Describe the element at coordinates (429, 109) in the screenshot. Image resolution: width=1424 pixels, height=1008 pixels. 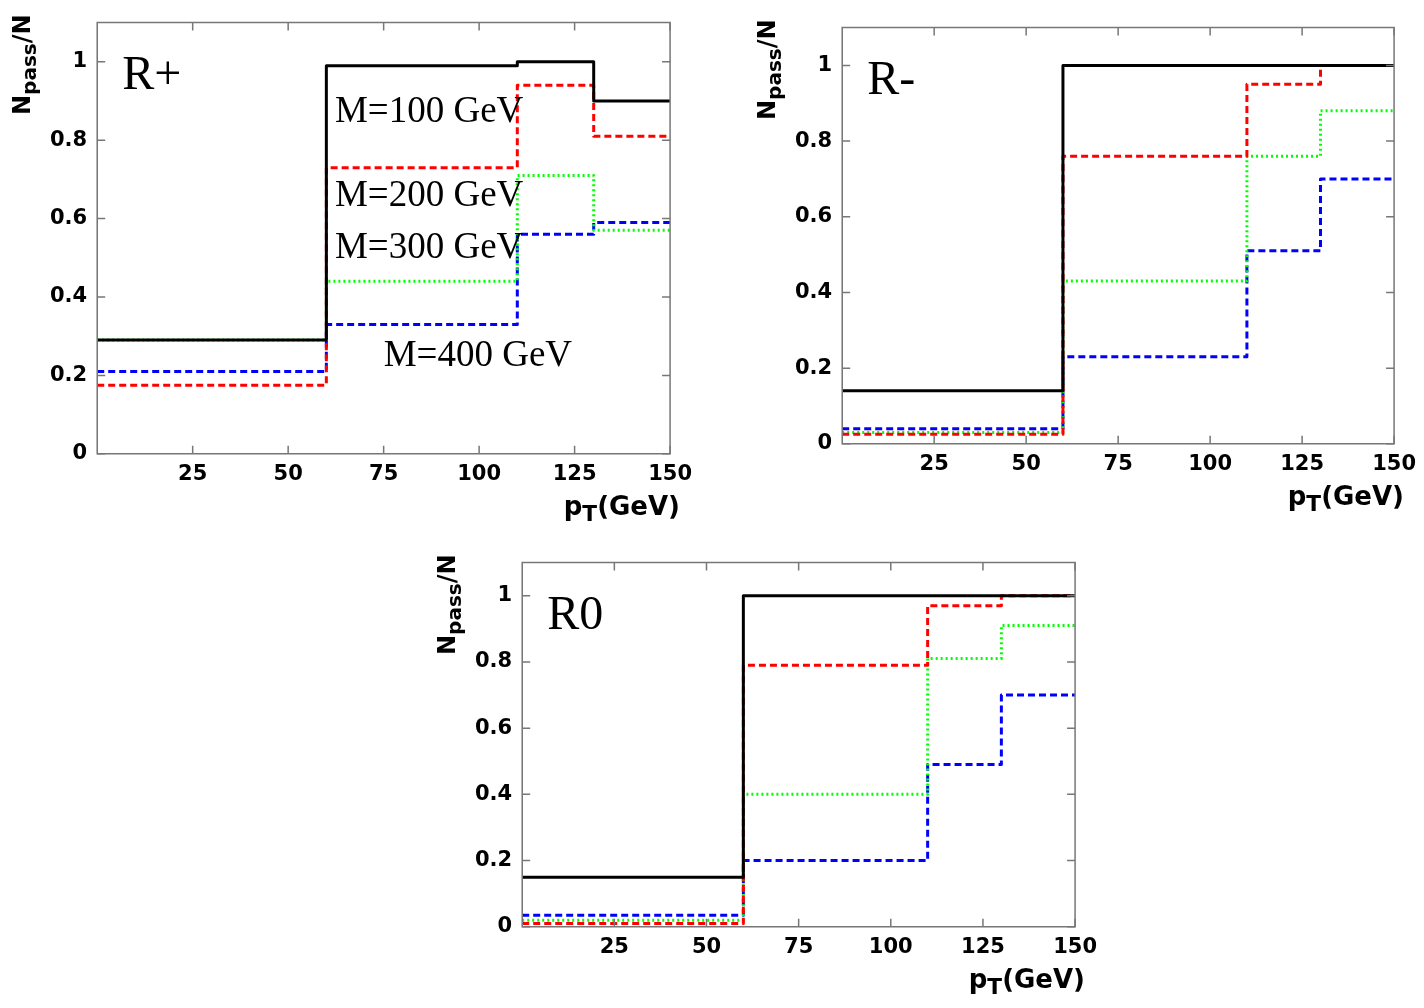
I see `series-label: M=100 GeV` at that location.